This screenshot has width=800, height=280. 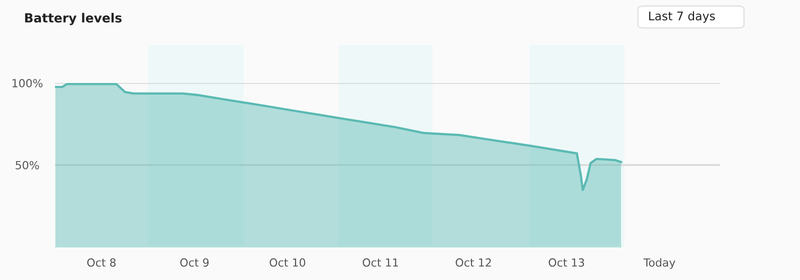 What do you see at coordinates (194, 262) in the screenshot?
I see `x-tick-label: Oct 9` at bounding box center [194, 262].